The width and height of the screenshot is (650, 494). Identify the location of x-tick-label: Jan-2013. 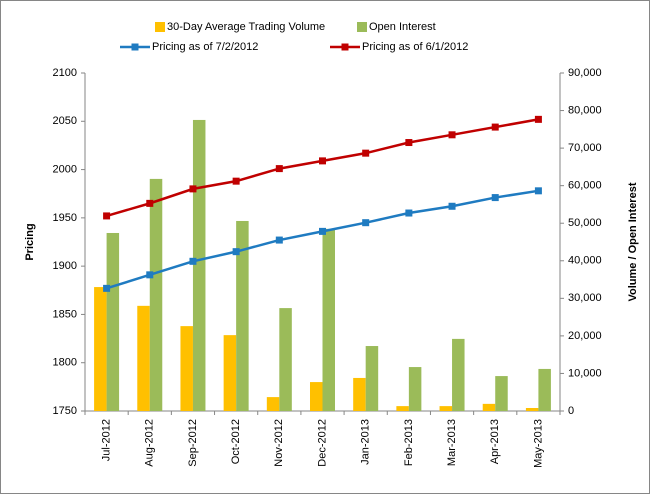
(366, 442).